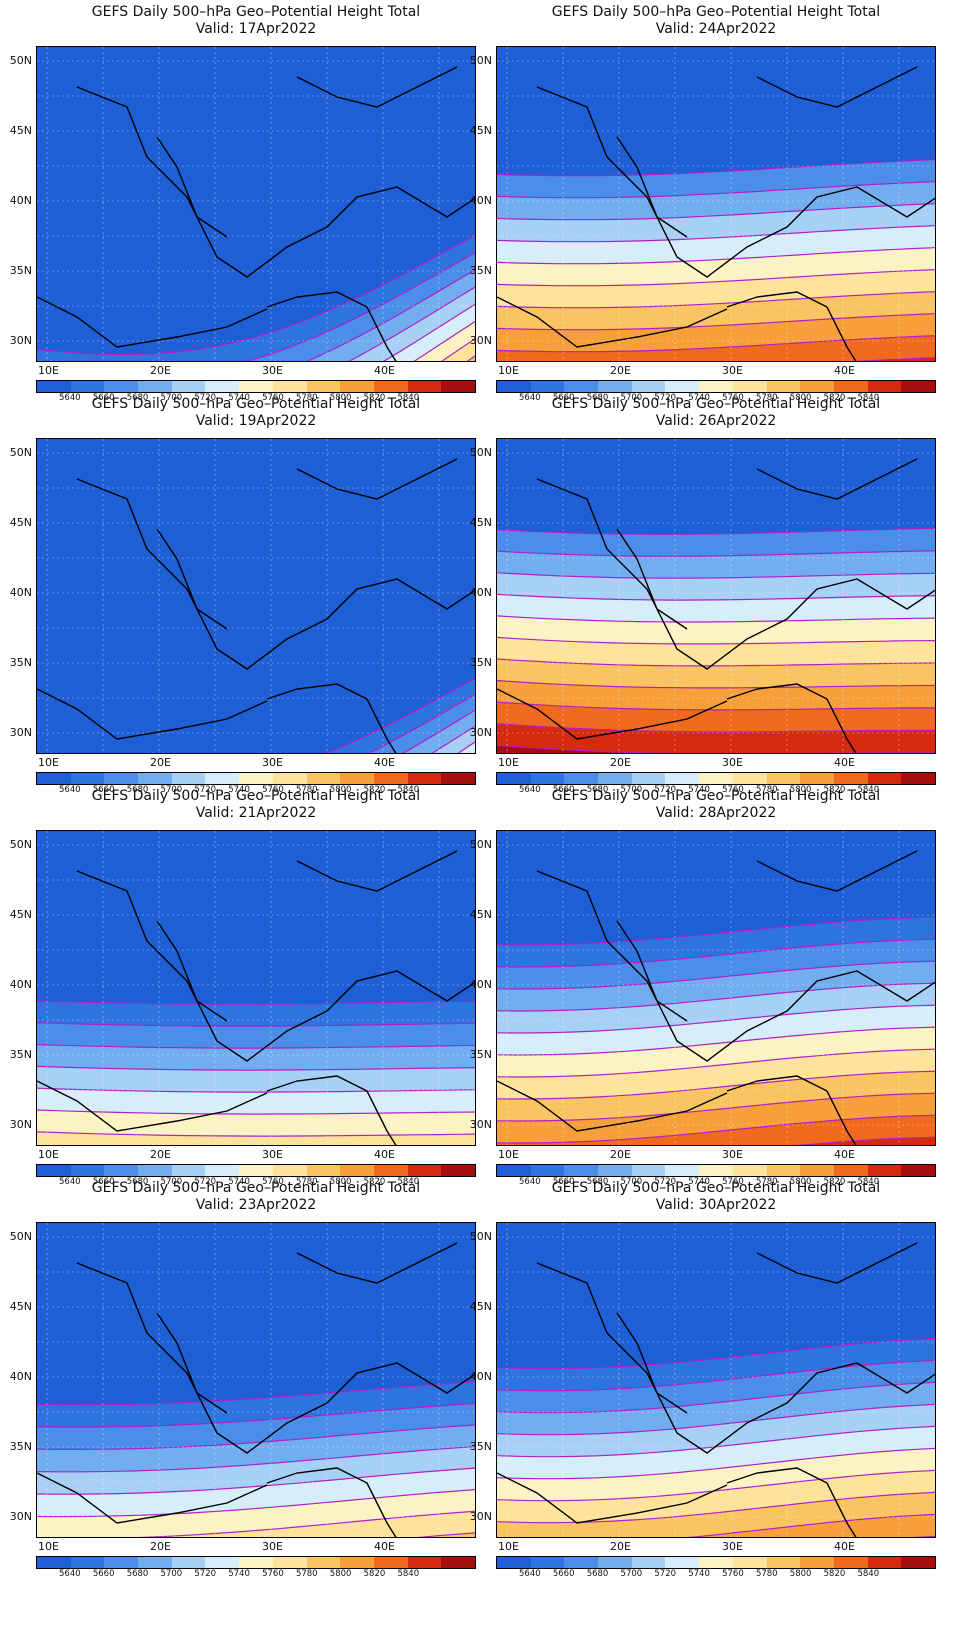 The width and height of the screenshot is (964, 1640). Describe the element at coordinates (563, 790) in the screenshot. I see `colorbar-label: 5660` at that location.